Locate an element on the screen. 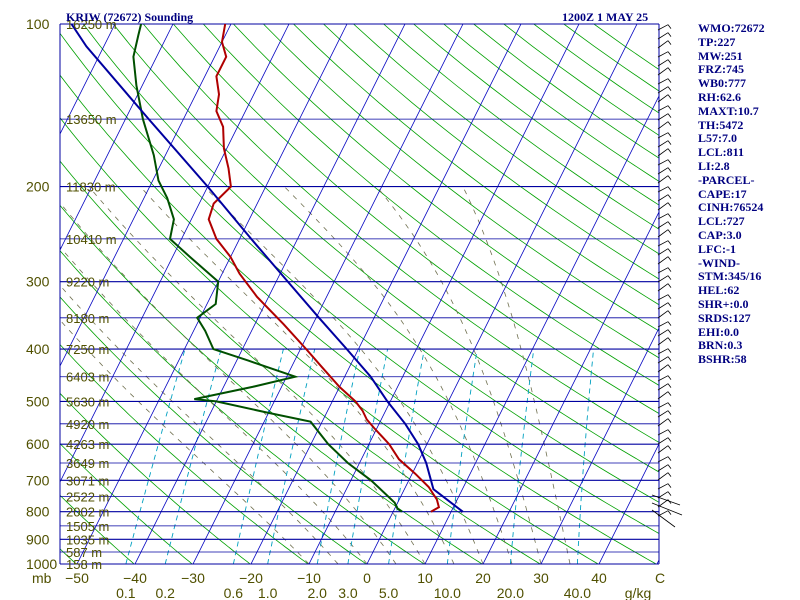 The height and width of the screenshot is (600, 800). stat-item: HEL:62 is located at coordinates (719, 290).